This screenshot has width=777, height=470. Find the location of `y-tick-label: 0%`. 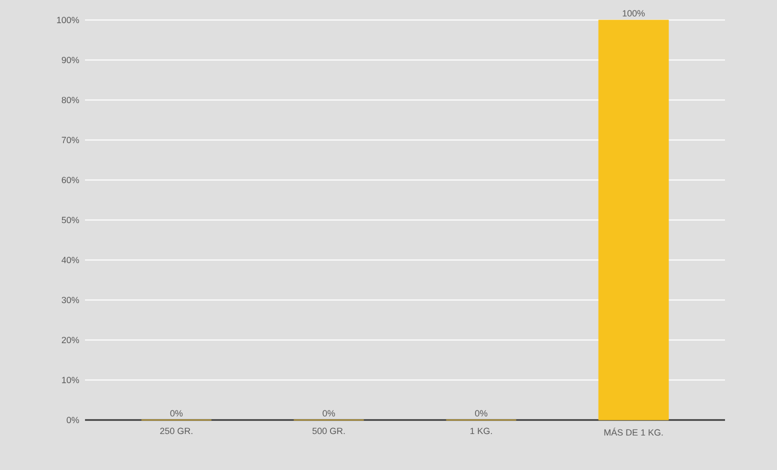

y-tick-label: 0% is located at coordinates (73, 420).